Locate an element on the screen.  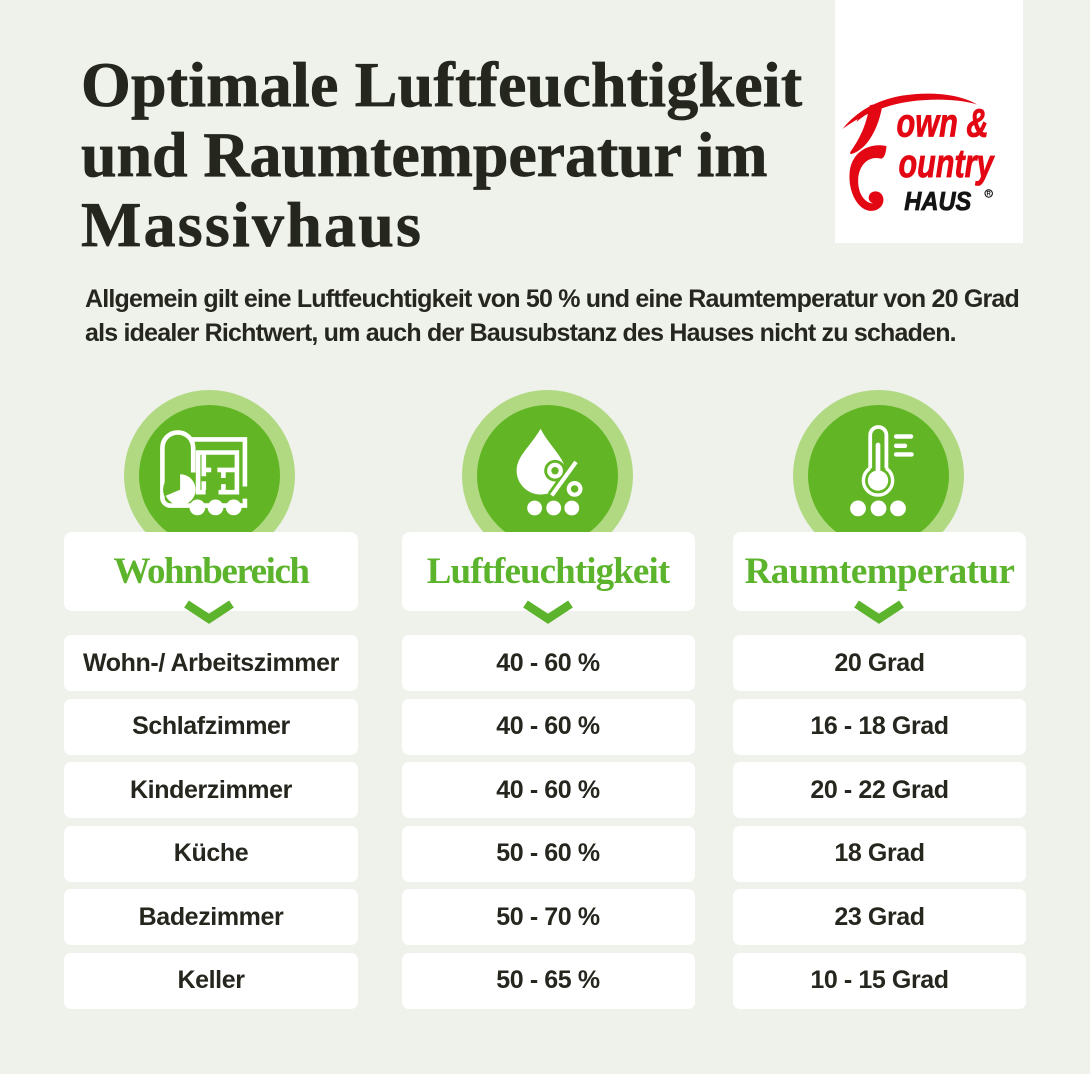
svg-text: own & is located at coordinates (943, 124).